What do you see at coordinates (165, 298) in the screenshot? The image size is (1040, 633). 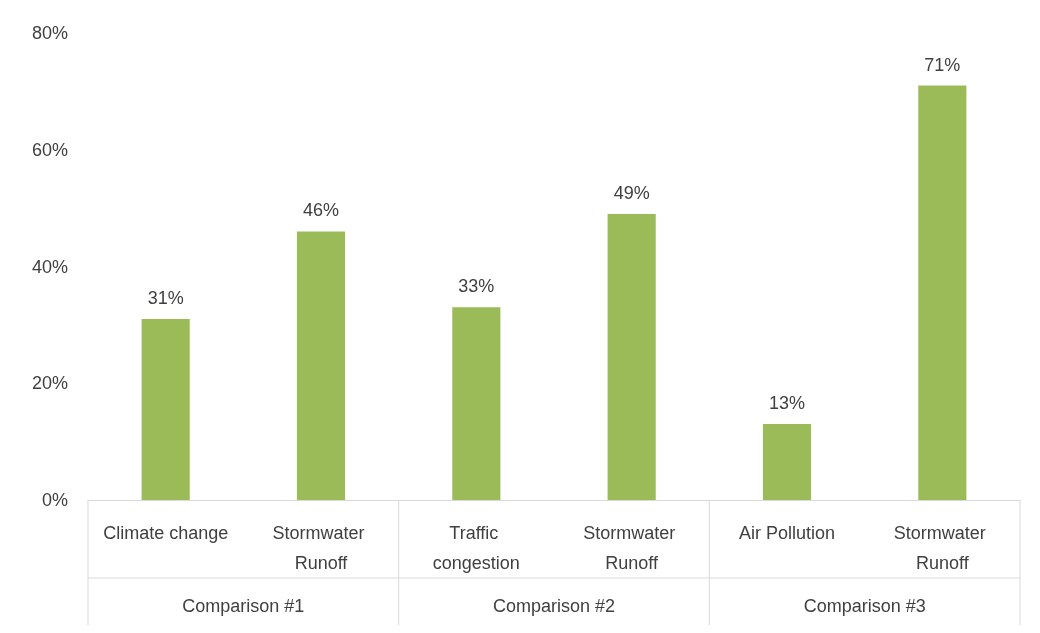 I see `data-label: 31%` at bounding box center [165, 298].